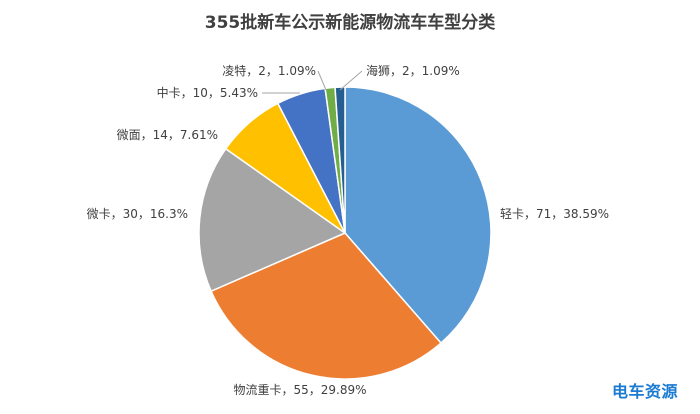 The height and width of the screenshot is (414, 700). What do you see at coordinates (269, 70) in the screenshot?
I see `slice-label-6: 凌特，2，1.09%` at bounding box center [269, 70].